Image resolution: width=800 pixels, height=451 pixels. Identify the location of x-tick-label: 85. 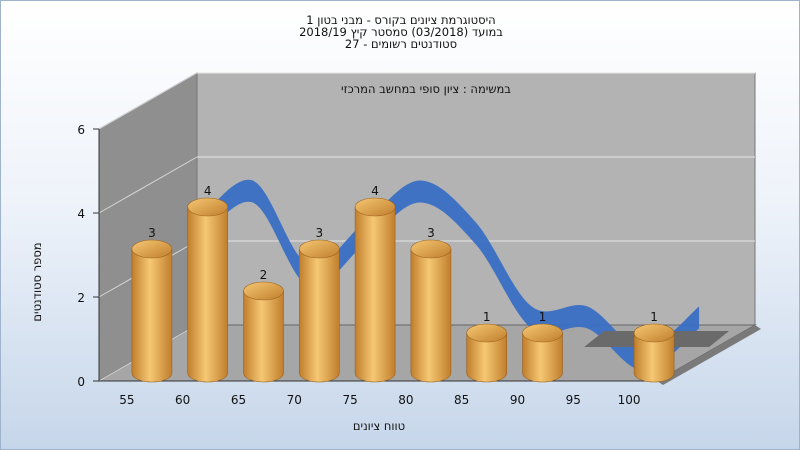
(461, 400).